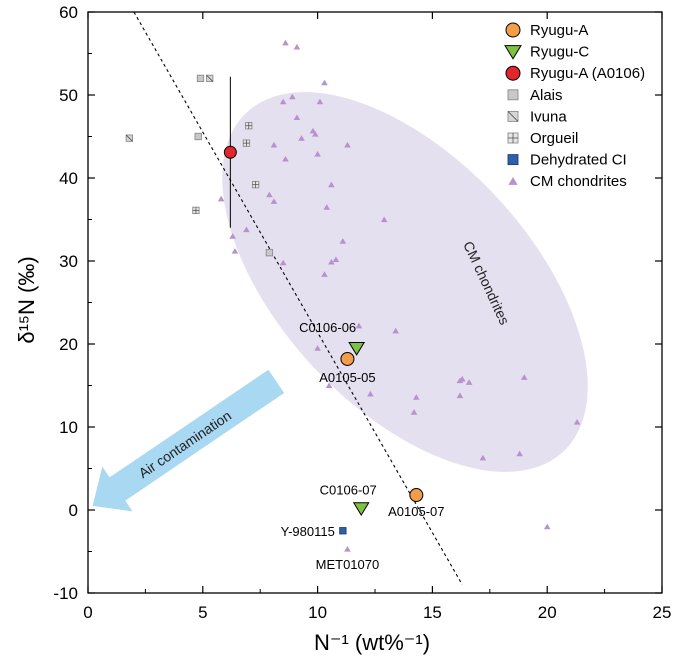 The image size is (682, 670). What do you see at coordinates (348, 489) in the screenshot?
I see `point-label: C0106-07` at bounding box center [348, 489].